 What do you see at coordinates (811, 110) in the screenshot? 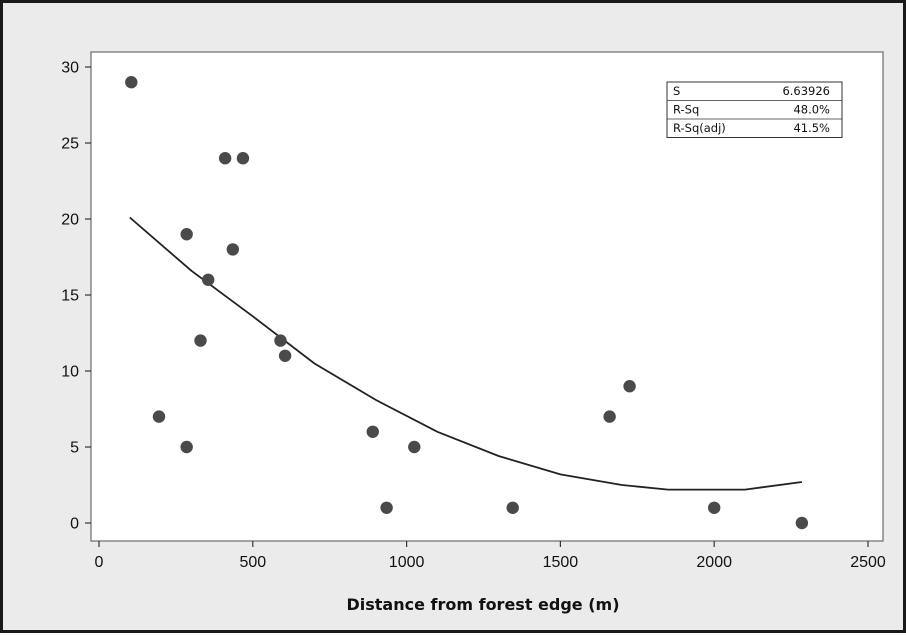
I see `stats-value: 48.0%` at bounding box center [811, 110].